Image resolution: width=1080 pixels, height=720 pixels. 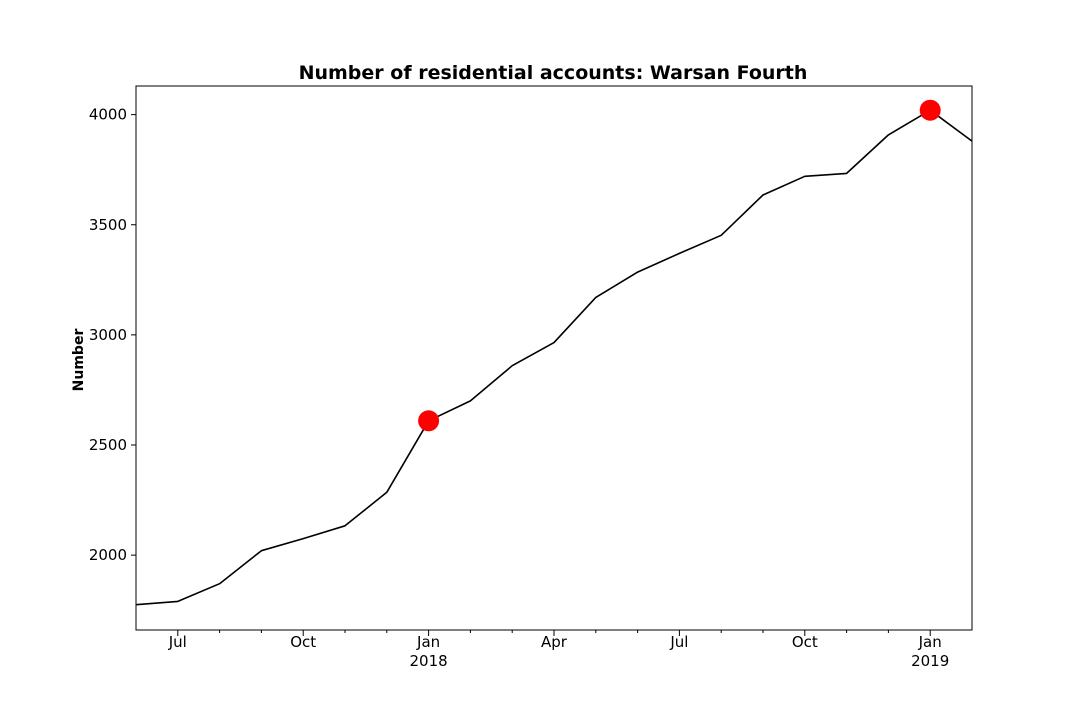 I want to click on y-tick-label: 4000, so click(x=108, y=115).